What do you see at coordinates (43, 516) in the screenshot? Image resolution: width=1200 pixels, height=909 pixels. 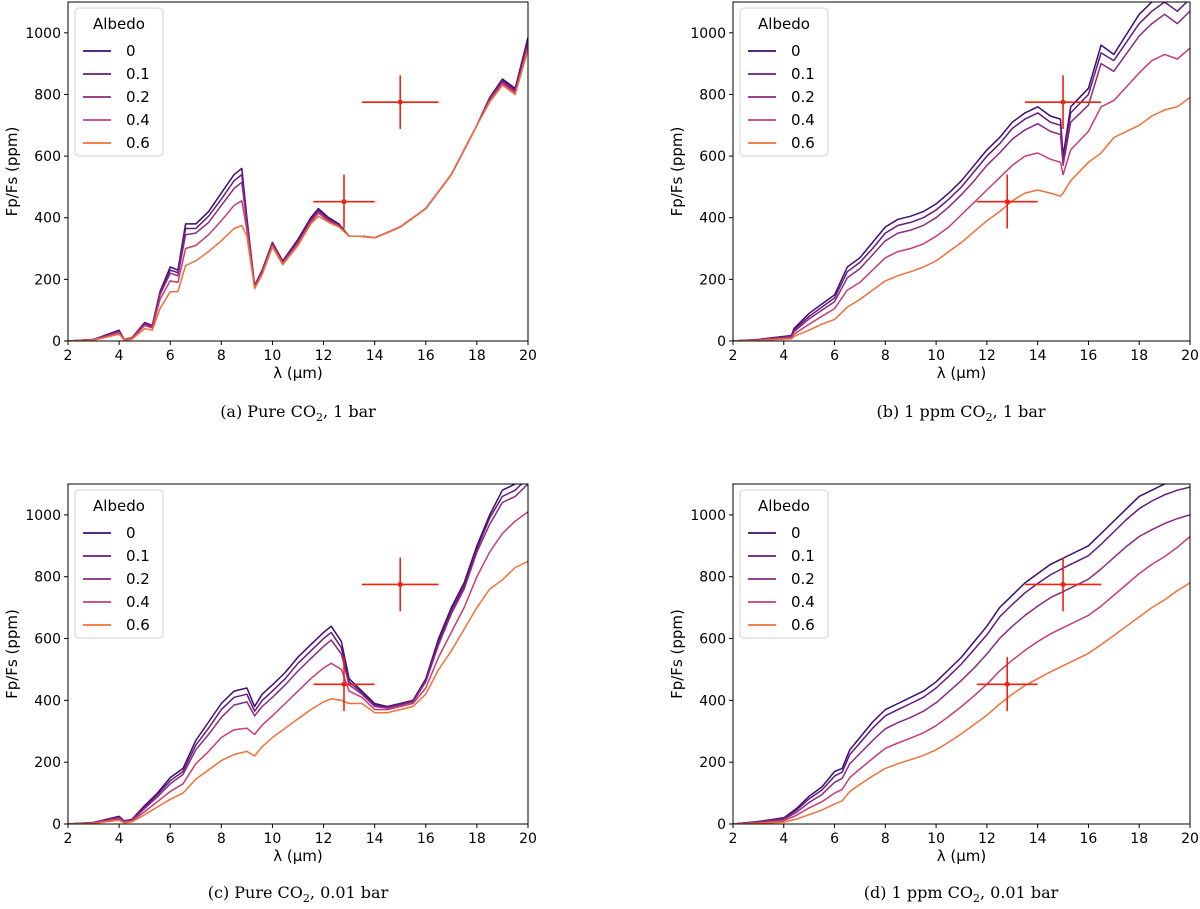 I see `y-tick-label: 1000` at bounding box center [43, 516].